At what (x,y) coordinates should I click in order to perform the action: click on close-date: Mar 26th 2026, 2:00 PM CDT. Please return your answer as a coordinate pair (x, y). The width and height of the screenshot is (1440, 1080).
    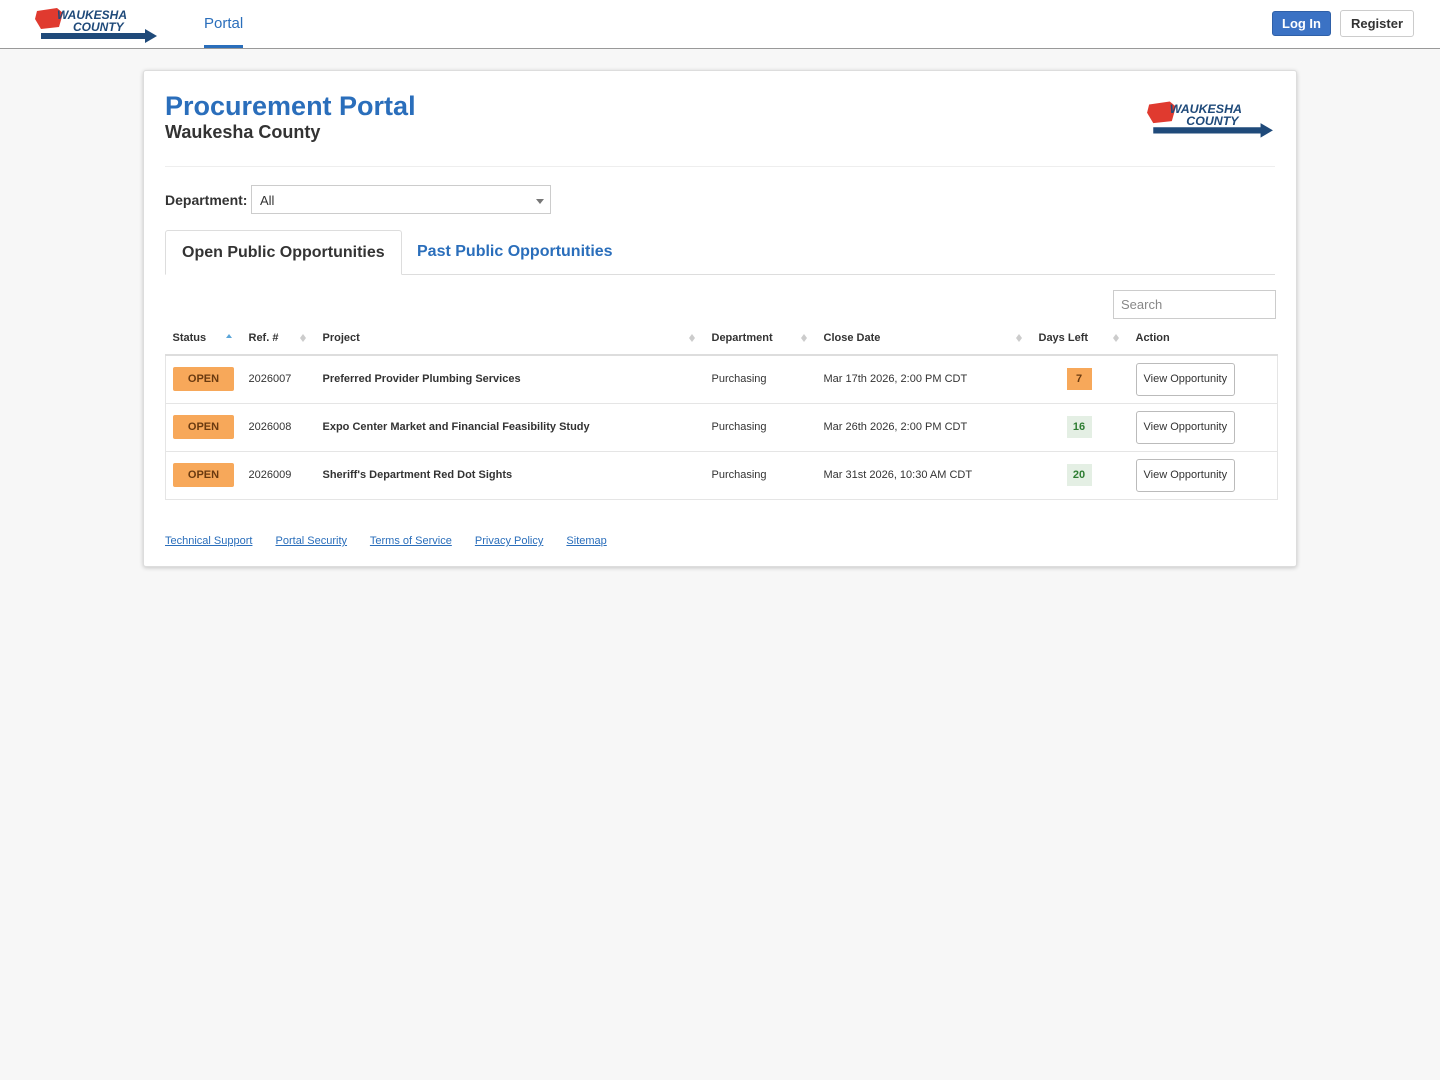
    Looking at the image, I should click on (924, 427).